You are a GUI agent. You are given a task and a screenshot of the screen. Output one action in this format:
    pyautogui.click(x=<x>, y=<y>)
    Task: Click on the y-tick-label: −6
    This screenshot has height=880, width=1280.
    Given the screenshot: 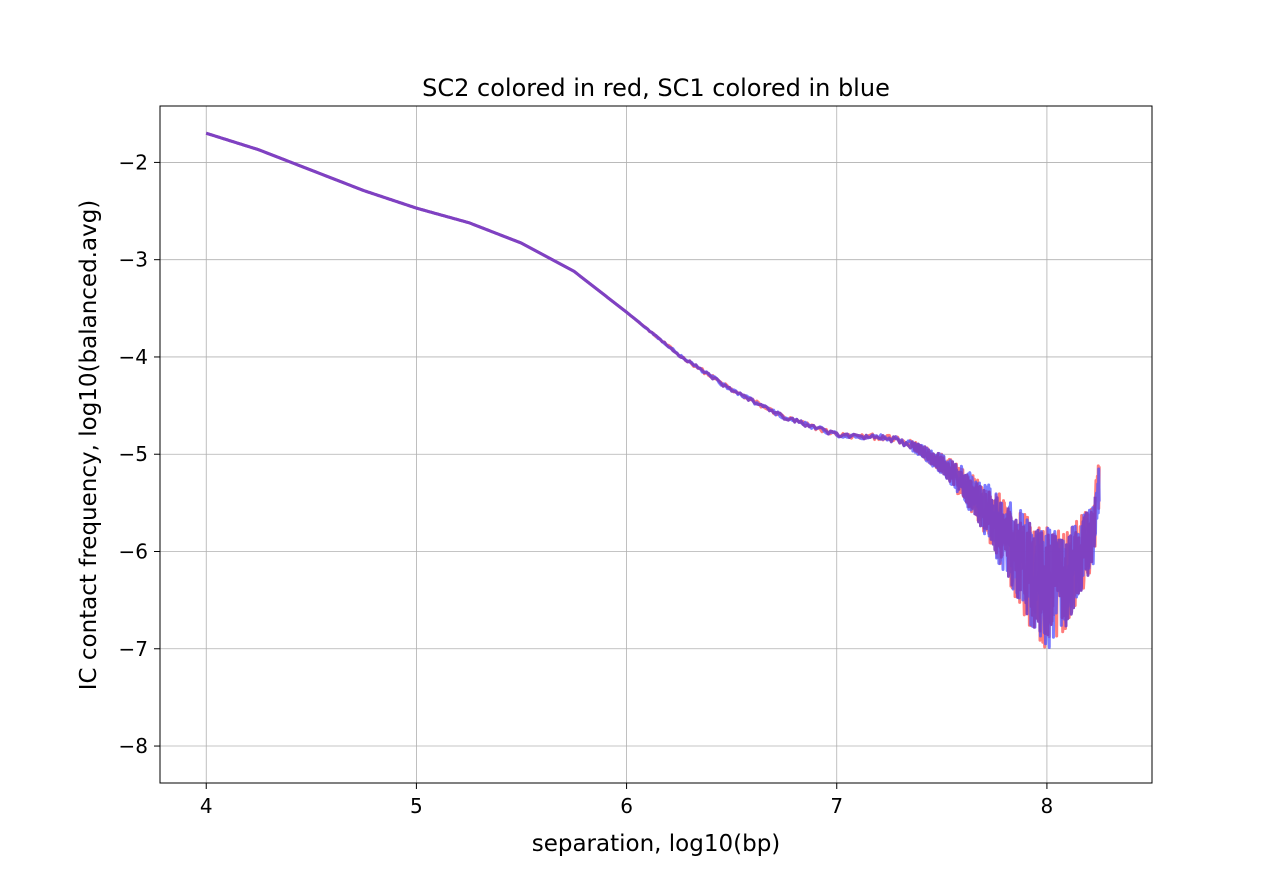 What is the action you would take?
    pyautogui.click(x=133, y=551)
    